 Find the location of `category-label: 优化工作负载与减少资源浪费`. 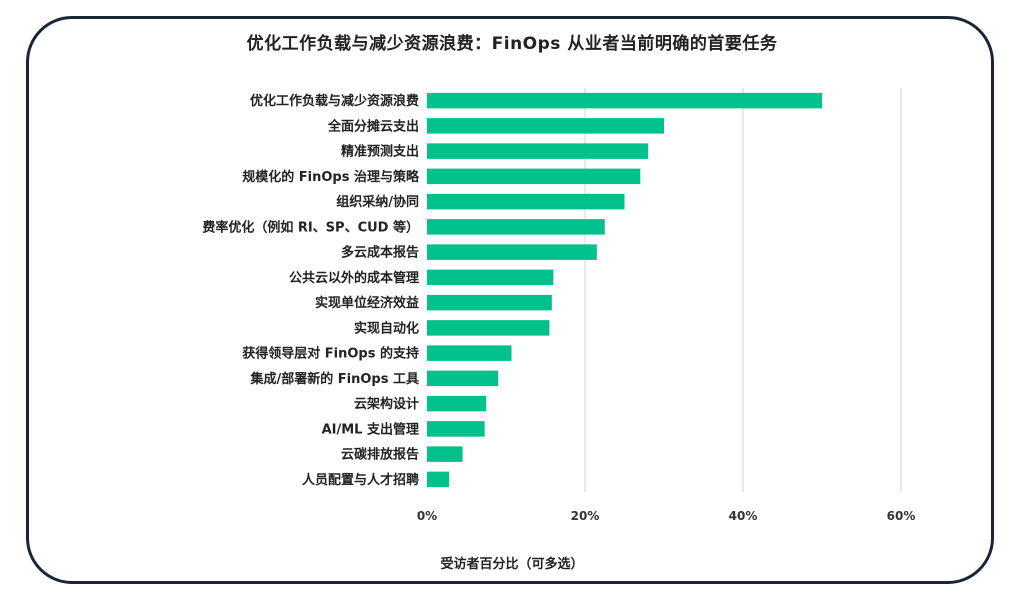

category-label: 优化工作负载与减少资源浪费 is located at coordinates (334, 101).